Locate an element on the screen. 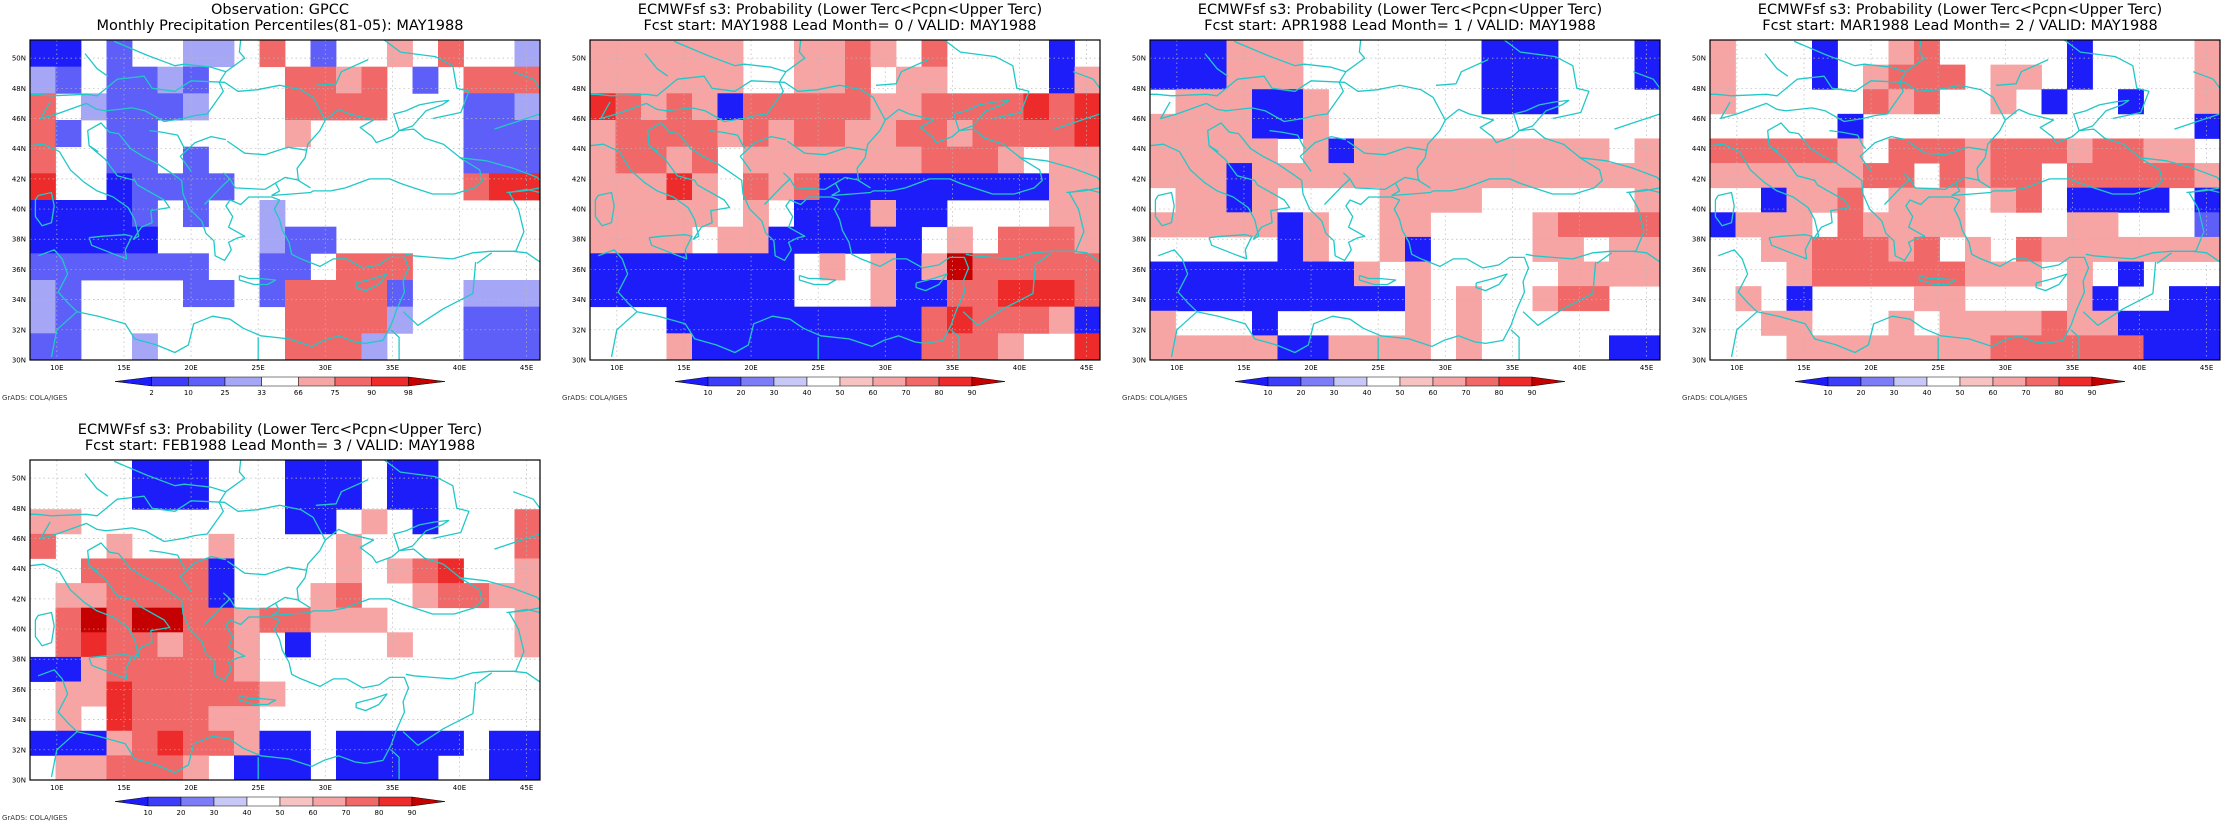  legend-label: 90 is located at coordinates (371, 393).